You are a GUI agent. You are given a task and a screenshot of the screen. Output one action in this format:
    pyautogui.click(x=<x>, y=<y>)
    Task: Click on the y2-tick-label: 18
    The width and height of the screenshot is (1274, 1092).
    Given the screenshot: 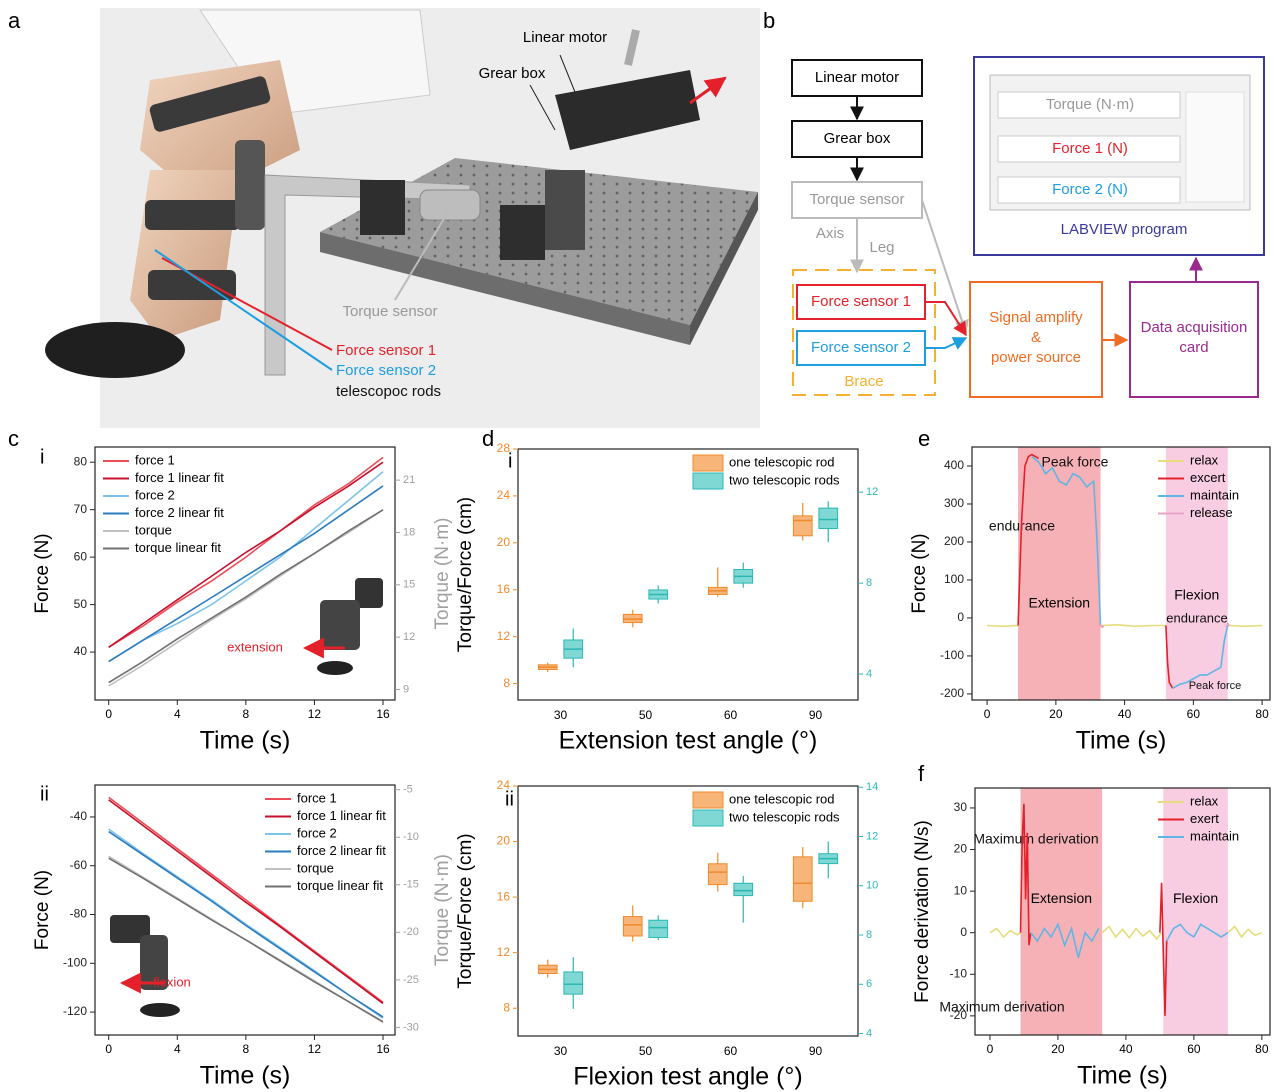 What is the action you would take?
    pyautogui.click(x=409, y=532)
    